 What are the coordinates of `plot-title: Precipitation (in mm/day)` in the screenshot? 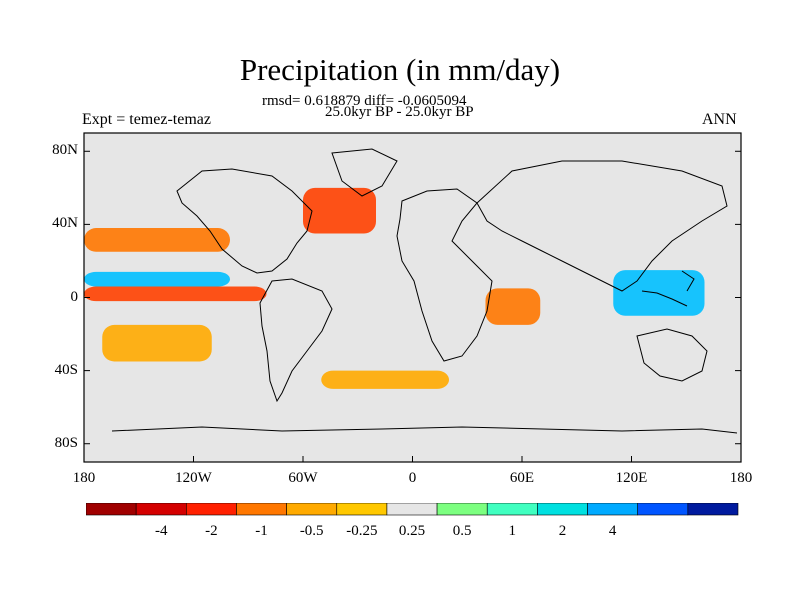 It's located at (400, 69).